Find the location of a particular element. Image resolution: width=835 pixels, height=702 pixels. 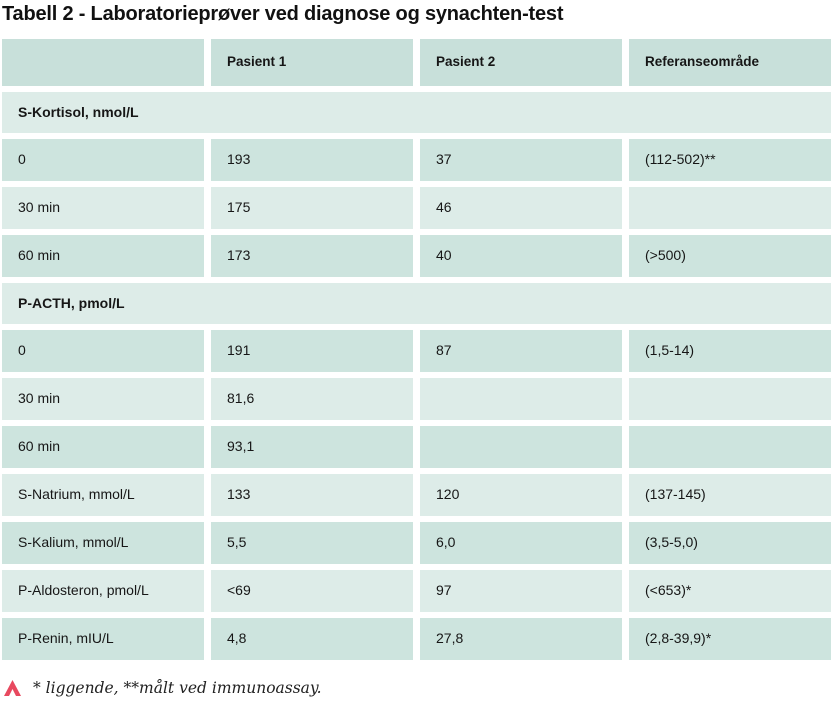

table-cell: 175 is located at coordinates (312, 208).